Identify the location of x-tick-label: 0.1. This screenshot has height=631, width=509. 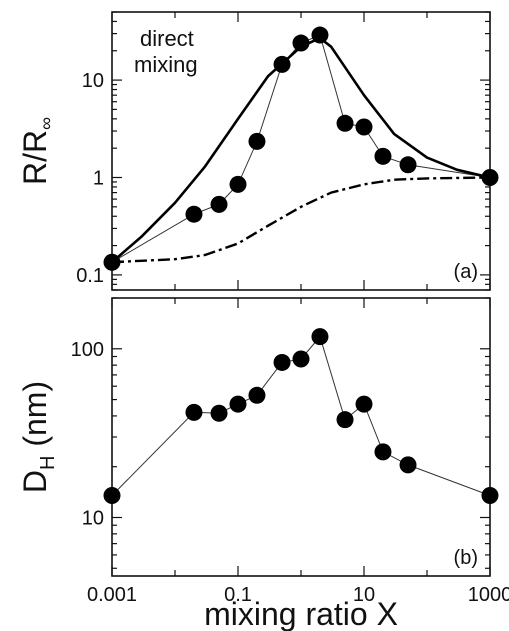
(238, 595).